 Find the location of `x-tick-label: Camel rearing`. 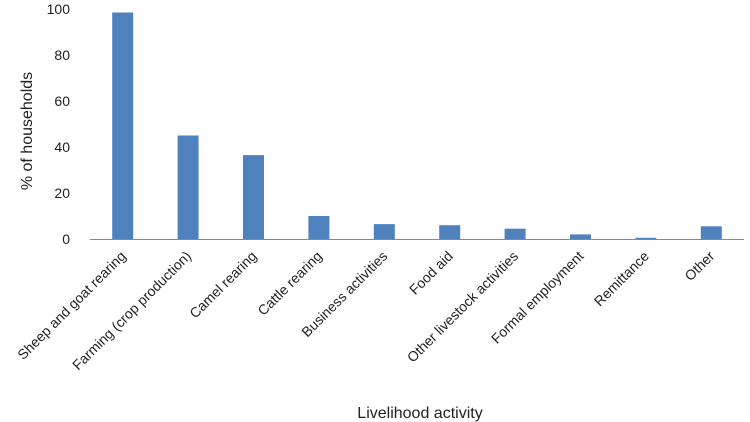

x-tick-label: Camel rearing is located at coordinates (222, 284).